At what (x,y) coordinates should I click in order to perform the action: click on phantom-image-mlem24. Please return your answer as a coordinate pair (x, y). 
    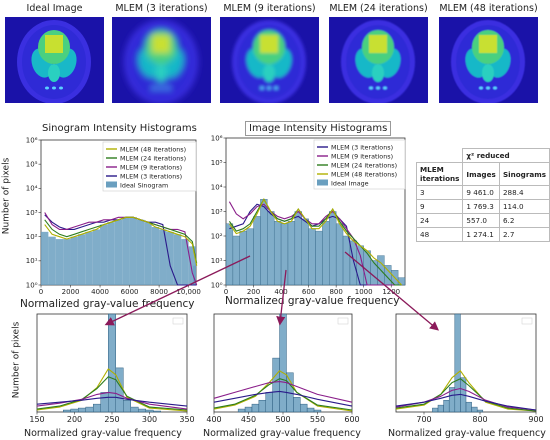
    Looking at the image, I should click on (378, 60).